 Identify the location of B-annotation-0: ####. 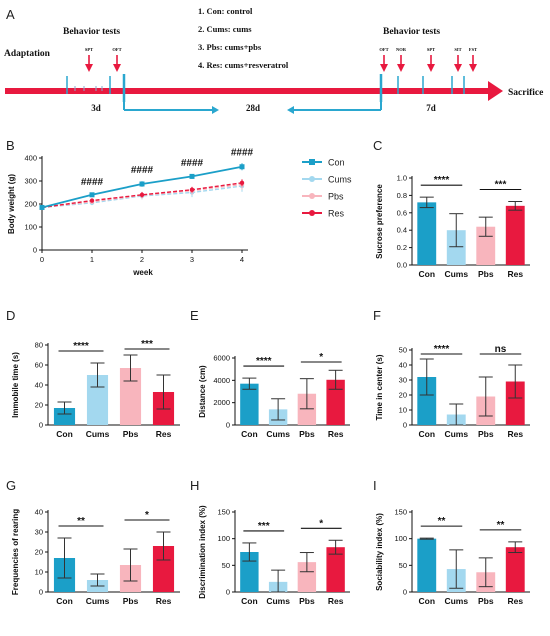
(92, 182).